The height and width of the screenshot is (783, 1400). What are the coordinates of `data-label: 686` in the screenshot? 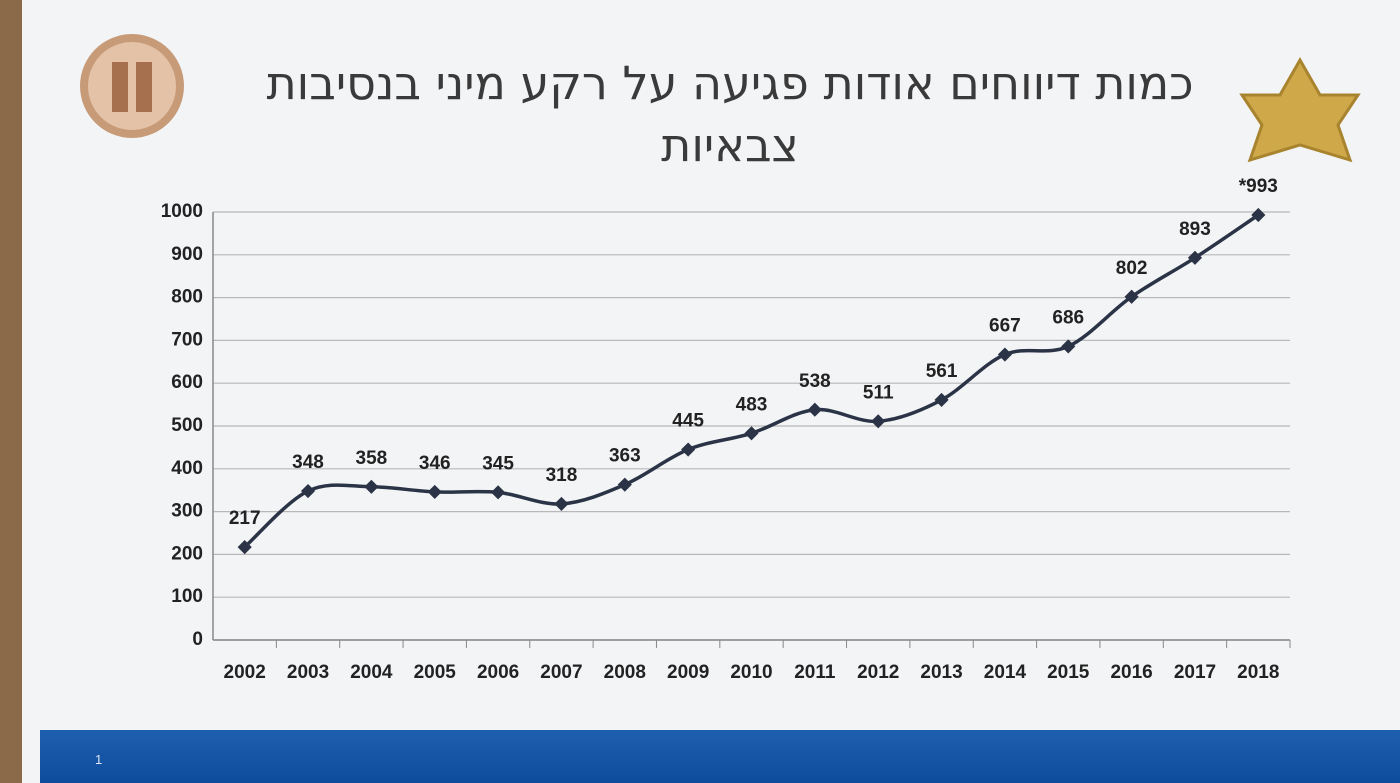 It's located at (1068, 317).